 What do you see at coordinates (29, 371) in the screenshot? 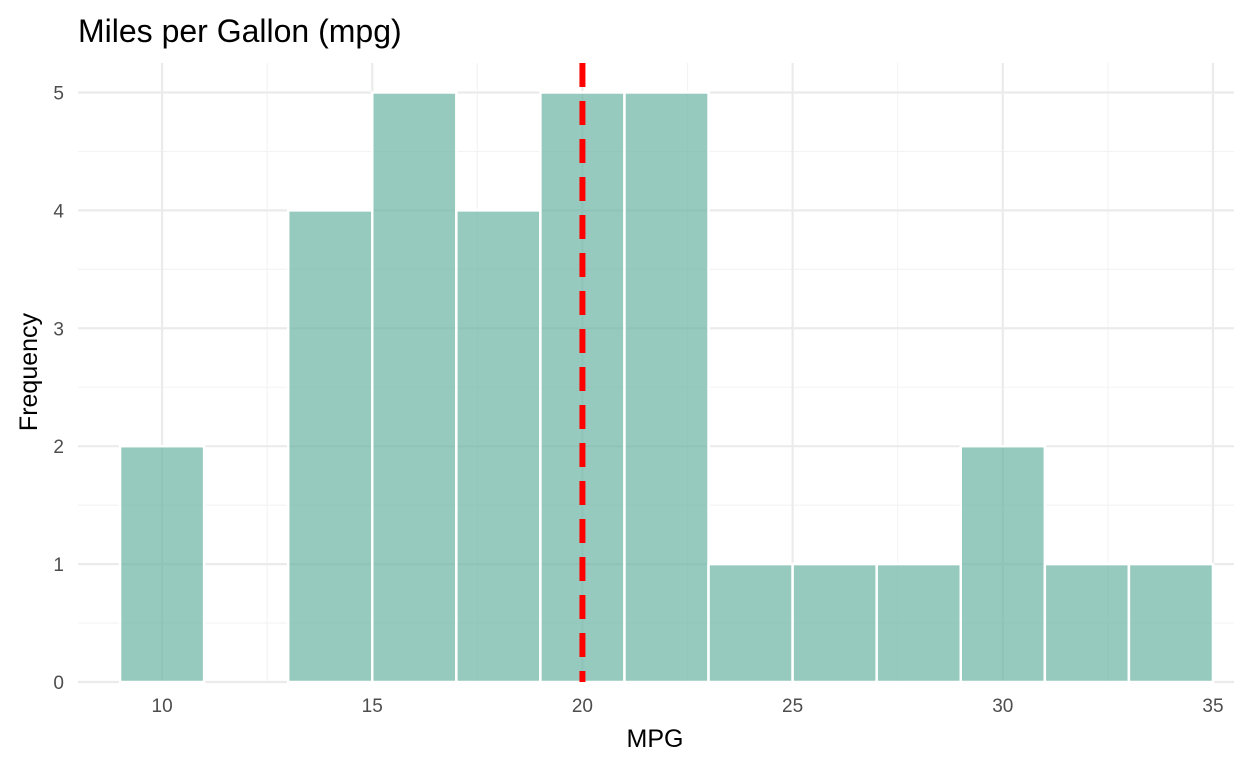
I see `y-axis-title: Frequency` at bounding box center [29, 371].